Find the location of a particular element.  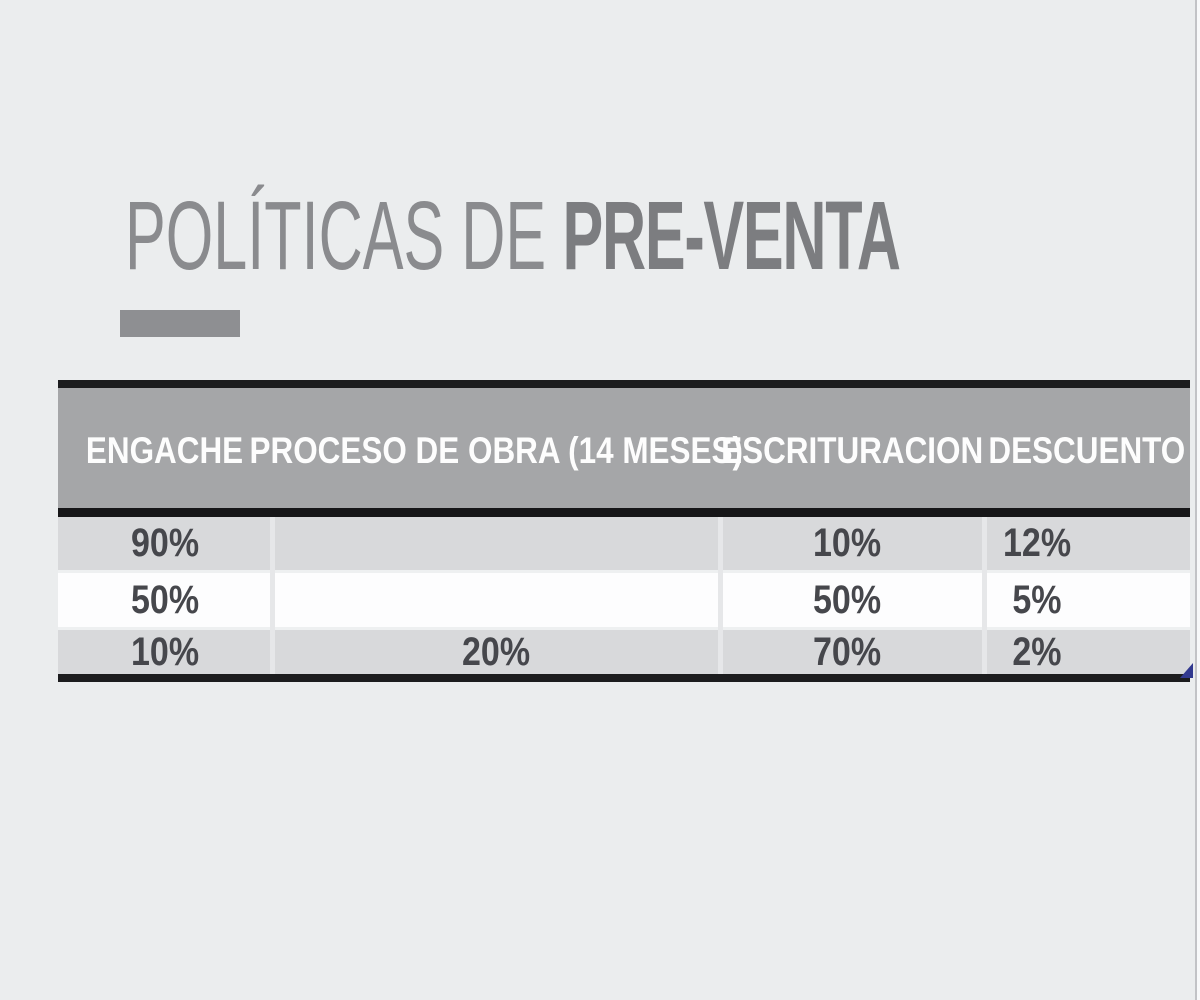

page-title: POLÍTICAS DE PRE-VENTA is located at coordinates (513, 235).